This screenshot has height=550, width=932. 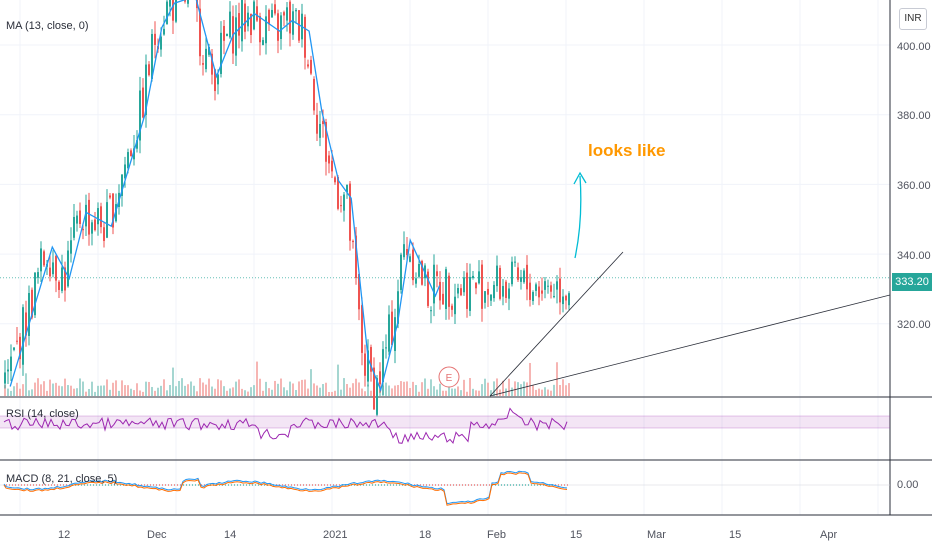 I want to click on trend-line, so click(x=556, y=324).